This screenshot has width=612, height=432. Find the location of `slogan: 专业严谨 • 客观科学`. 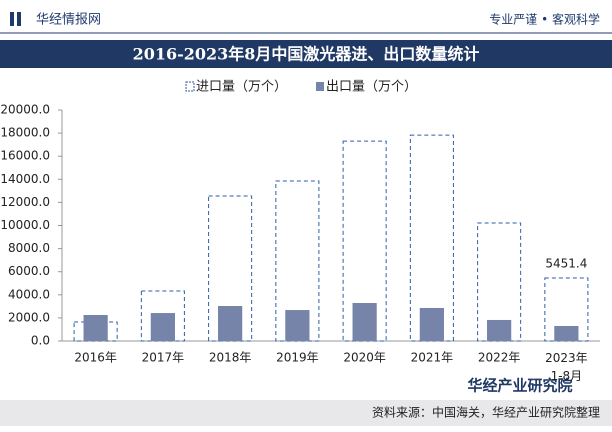

slogan: 专业严谨 • 客观科学 is located at coordinates (544, 19).